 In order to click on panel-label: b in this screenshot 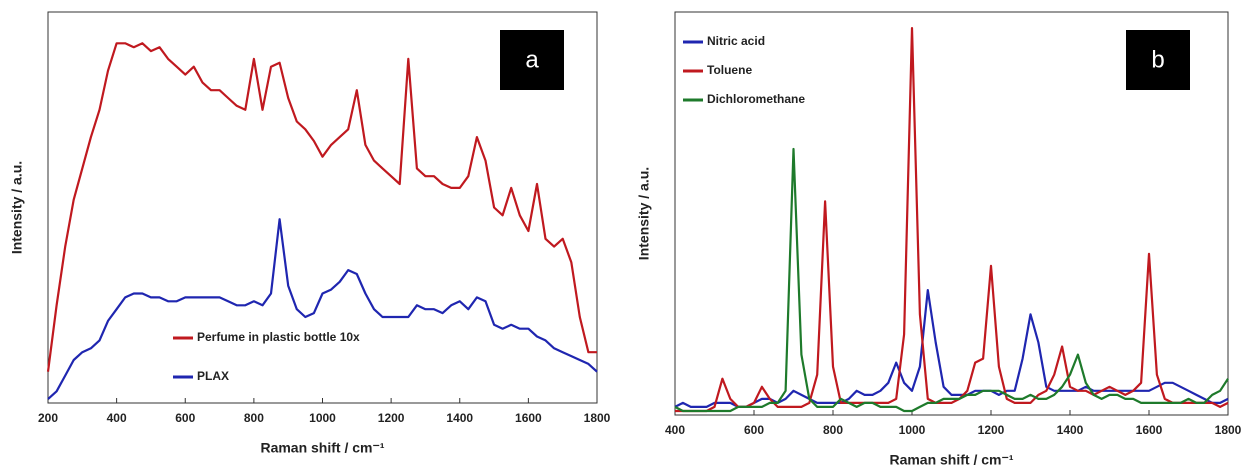, I will do `click(1157, 59)`.